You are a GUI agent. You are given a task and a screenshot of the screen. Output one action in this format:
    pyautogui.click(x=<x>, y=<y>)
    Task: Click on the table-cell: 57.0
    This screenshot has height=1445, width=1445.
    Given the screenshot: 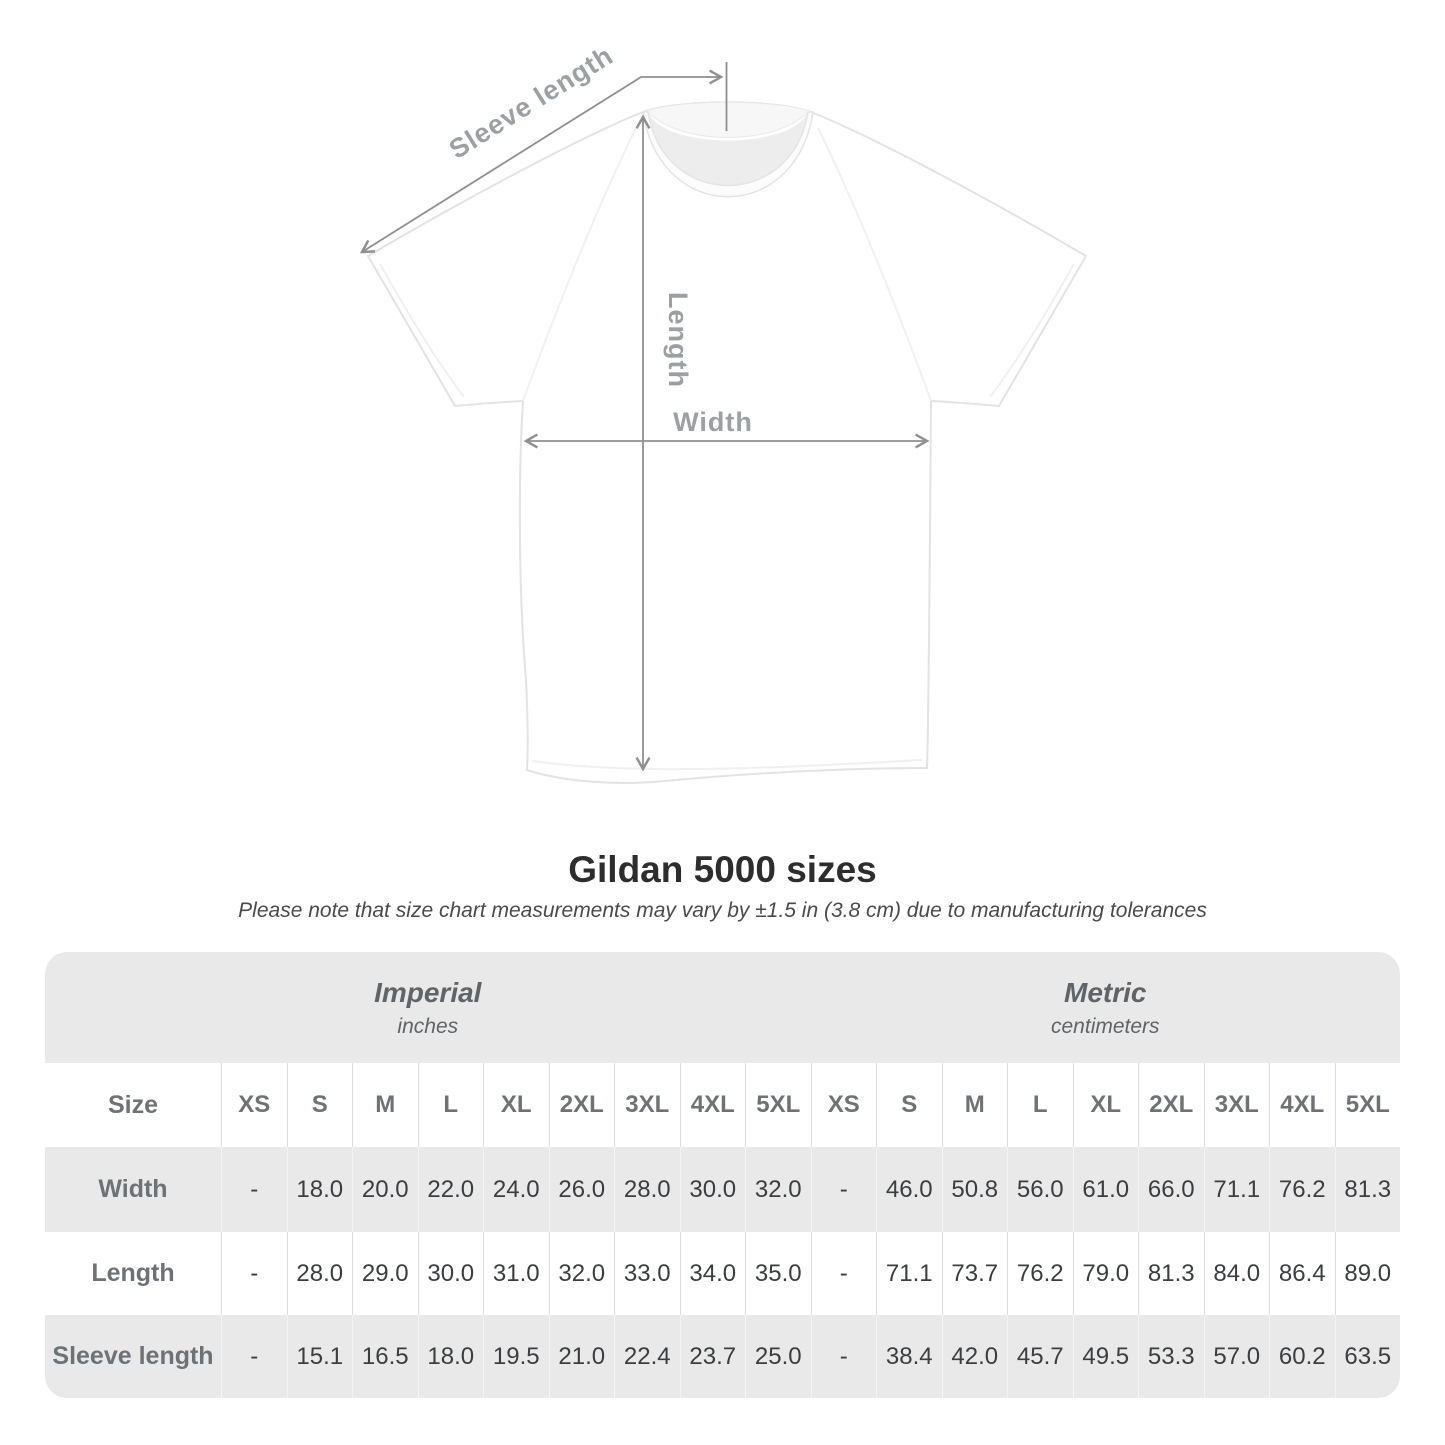 What is the action you would take?
    pyautogui.click(x=1236, y=1356)
    